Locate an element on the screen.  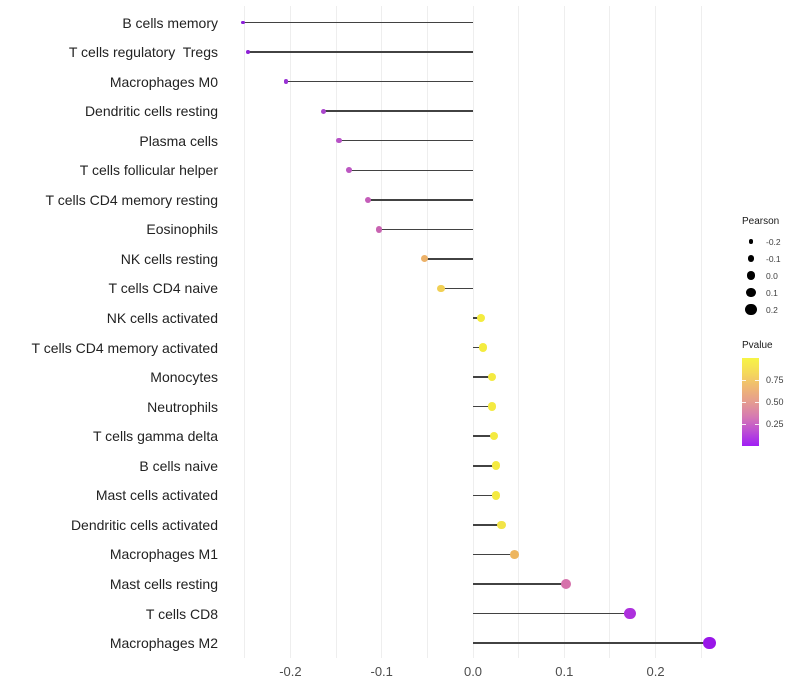
pearson-legend-entry: -0.2 is located at coordinates (761, 241).